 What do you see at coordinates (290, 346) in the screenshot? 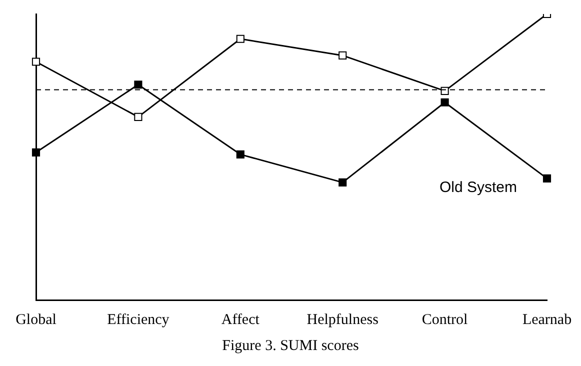
I see `caption: Figure 3. SUMI scores` at bounding box center [290, 346].